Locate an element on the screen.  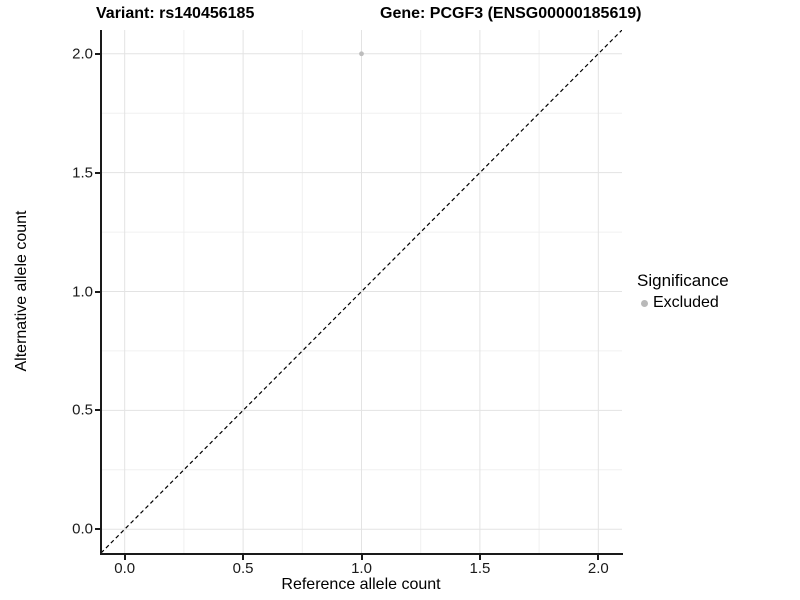
plot-title-variant: Variant: rs140456185 is located at coordinates (175, 13).